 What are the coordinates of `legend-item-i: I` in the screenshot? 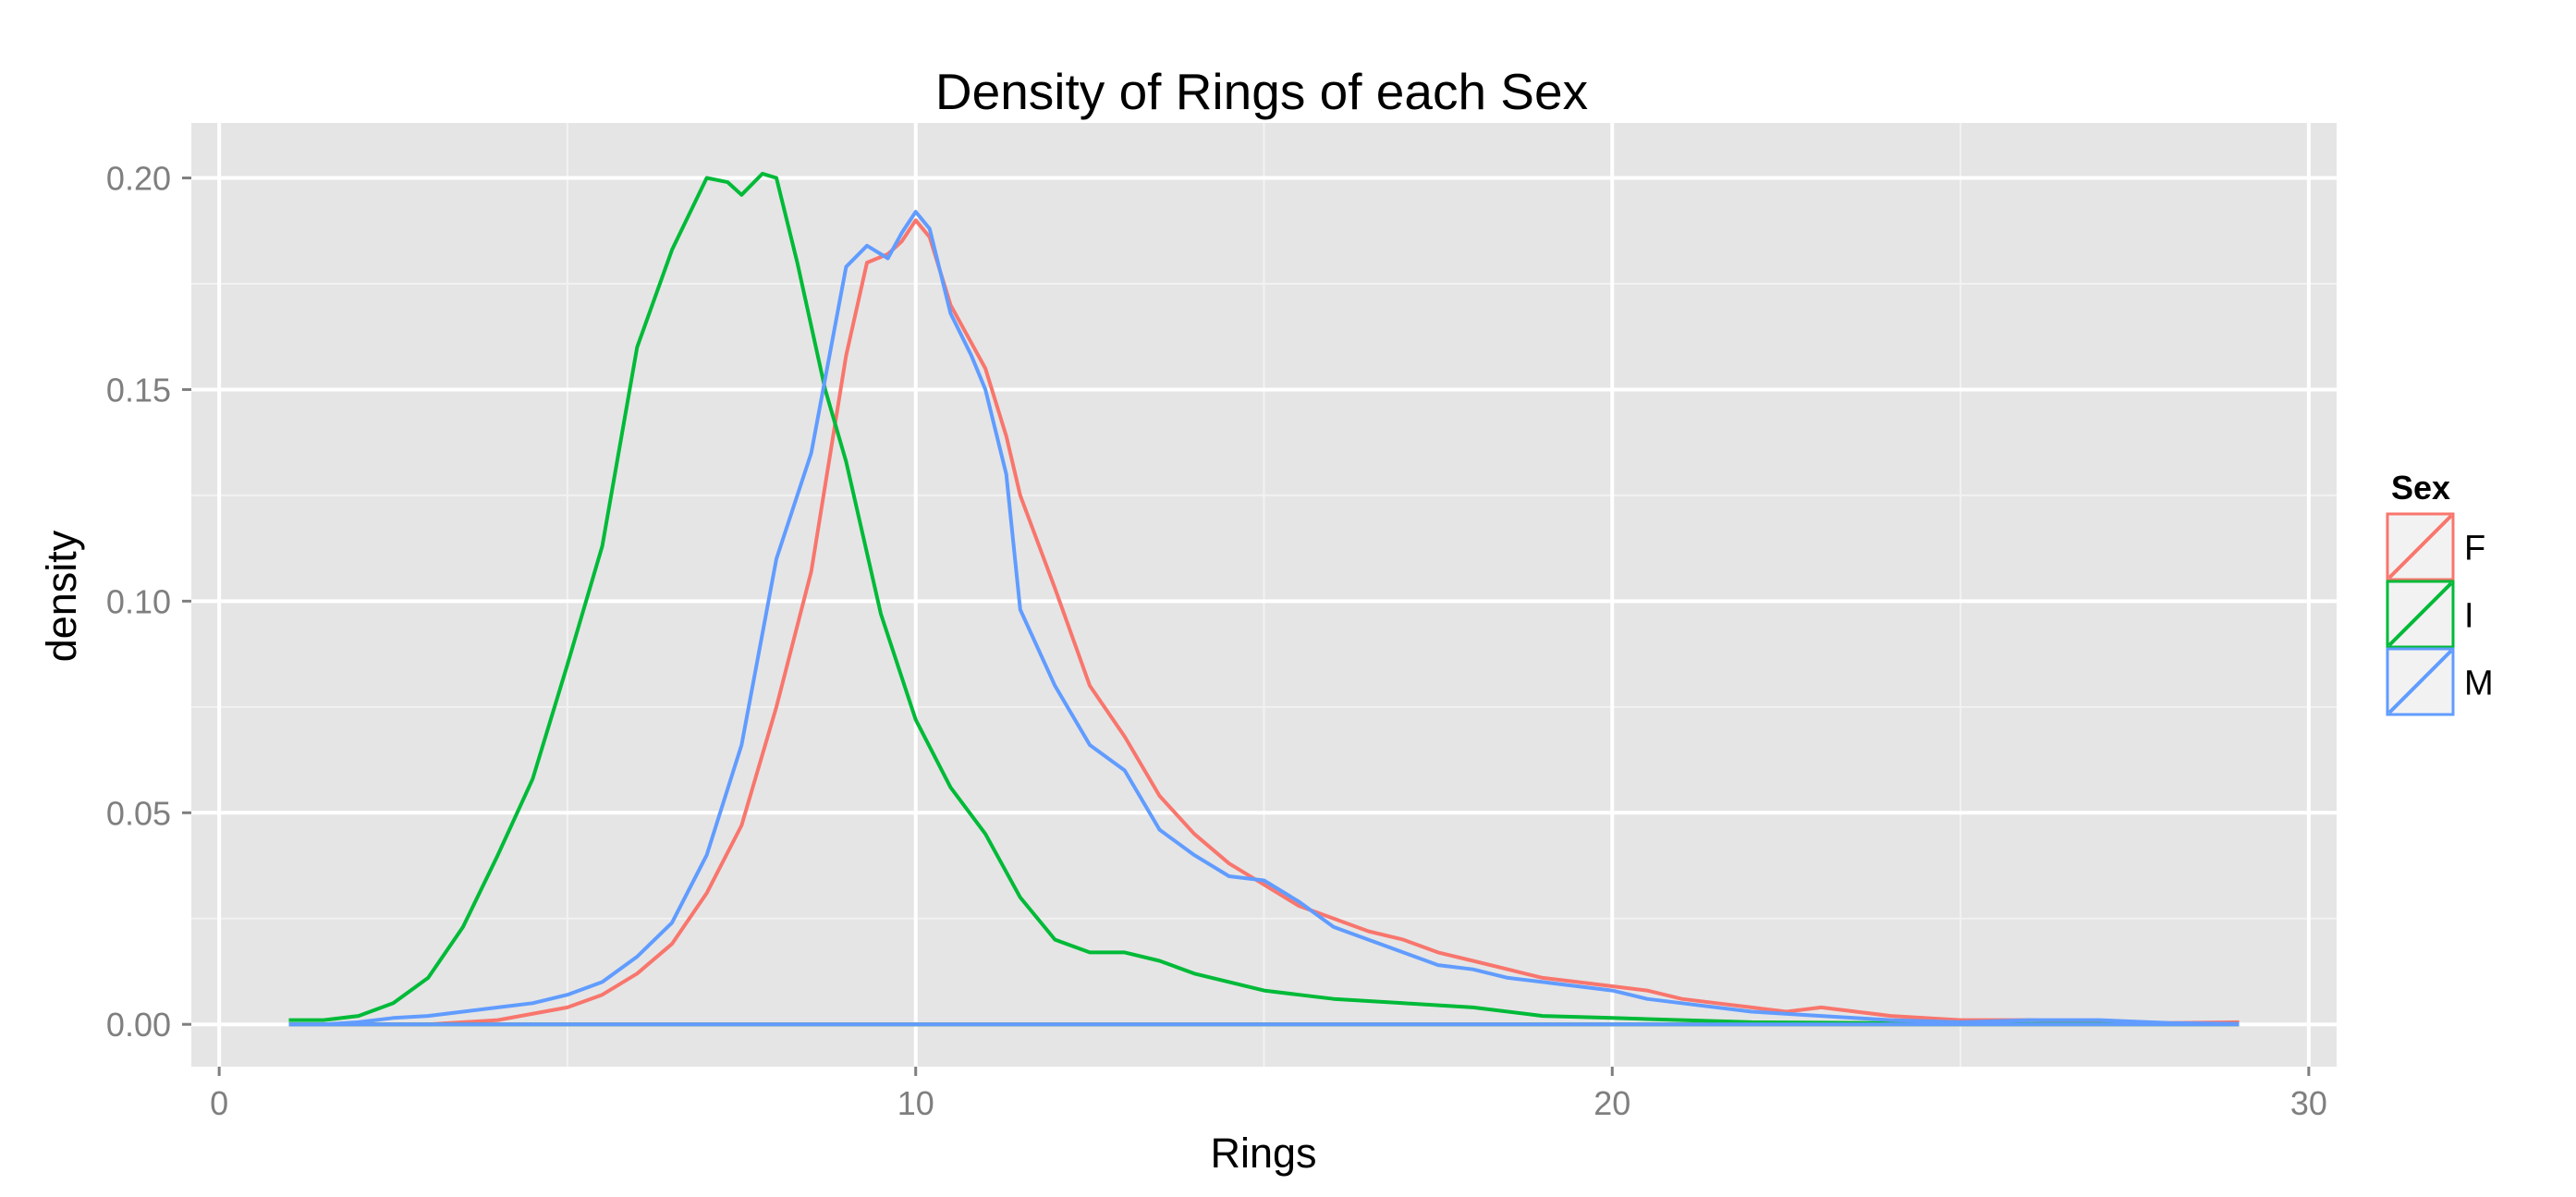 It's located at (2430, 614).